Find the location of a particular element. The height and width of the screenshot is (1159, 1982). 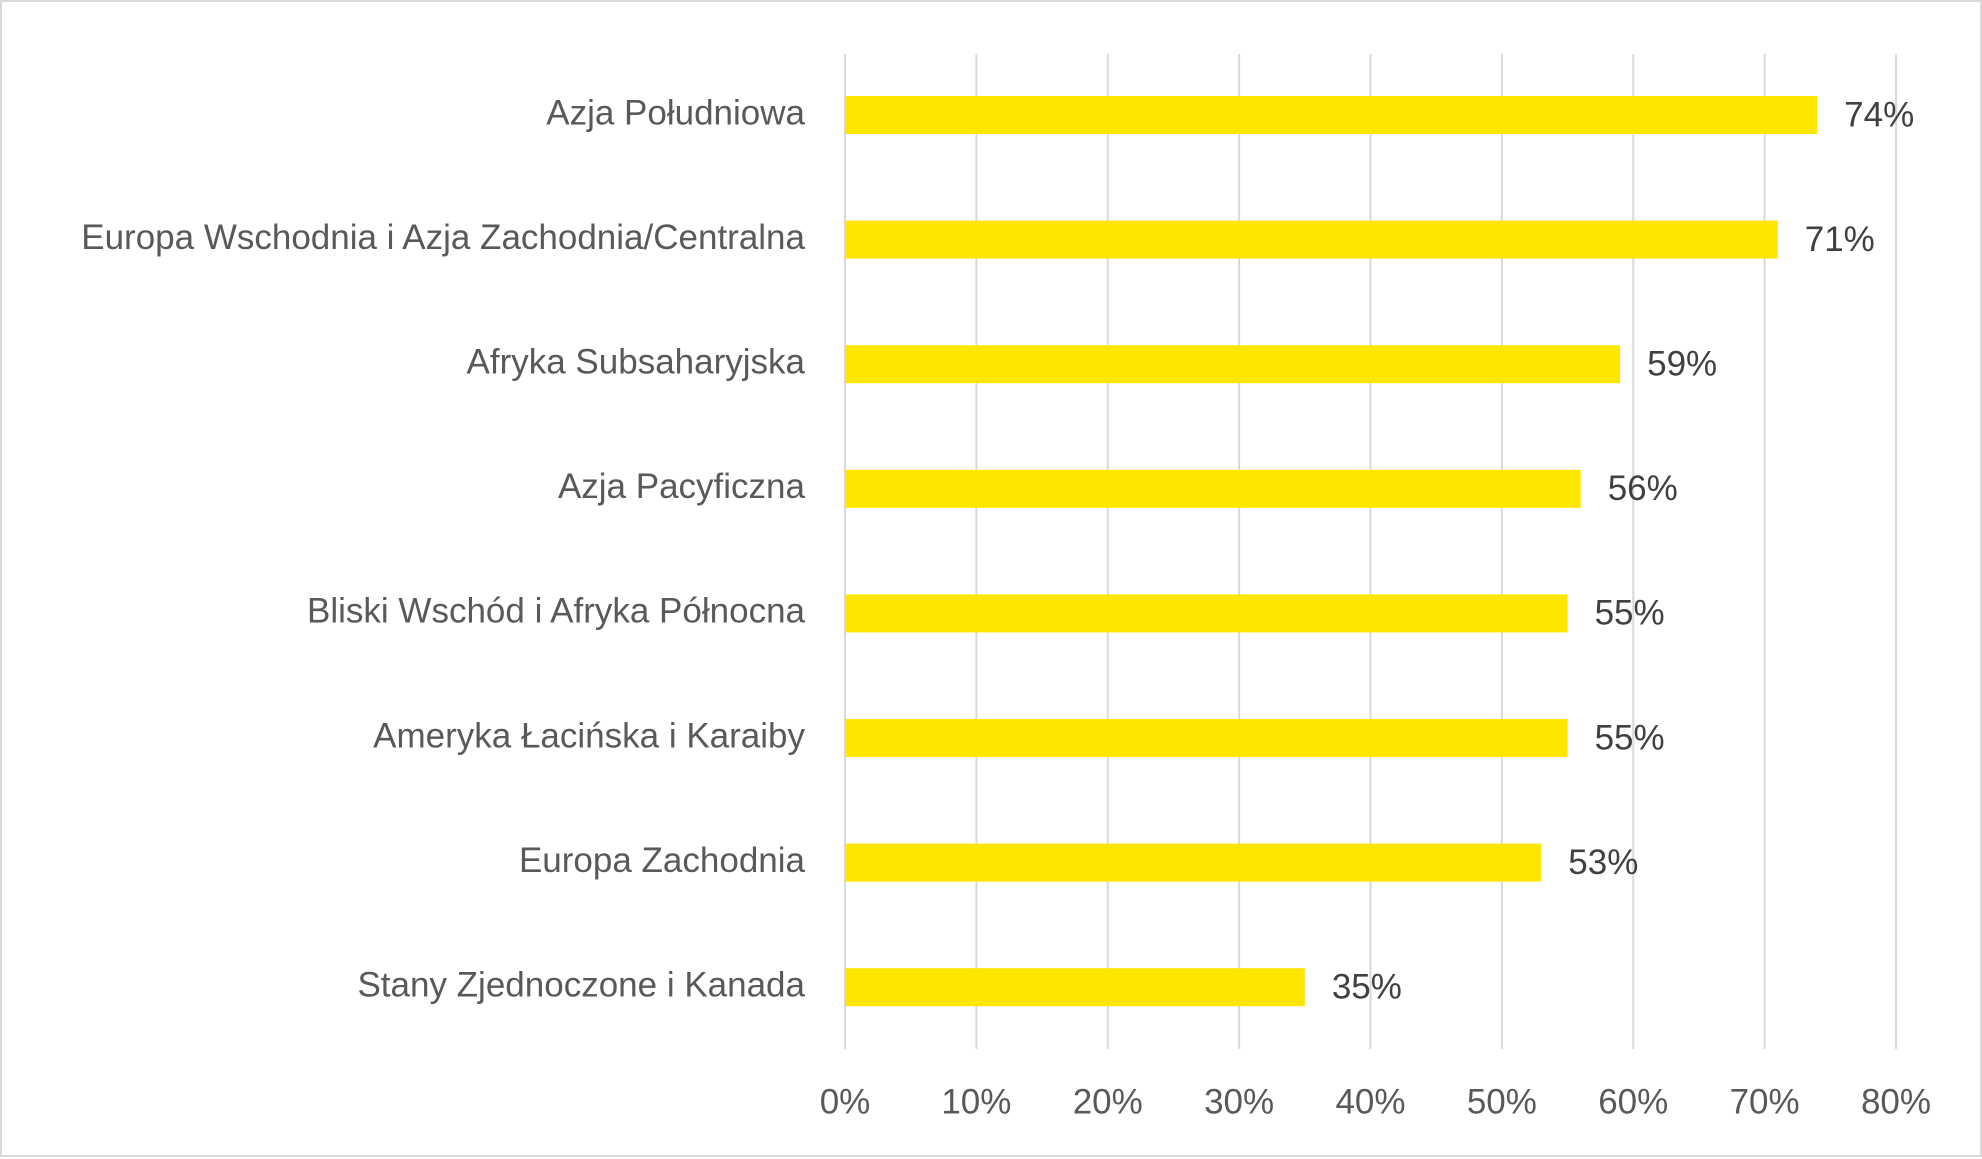

x-tick-label: 20% is located at coordinates (1108, 1101).